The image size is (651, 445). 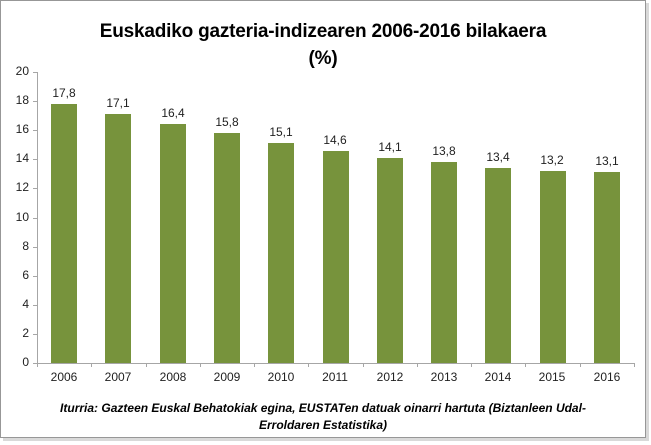 What do you see at coordinates (335, 377) in the screenshot?
I see `x-tick-label: 2011` at bounding box center [335, 377].